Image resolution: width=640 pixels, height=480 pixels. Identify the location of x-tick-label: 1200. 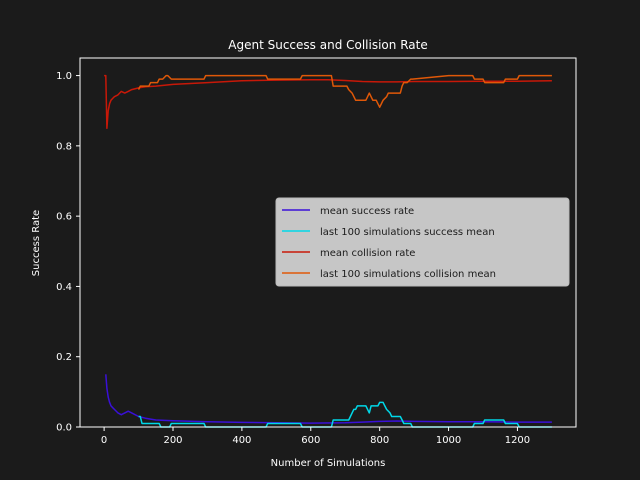
(517, 440).